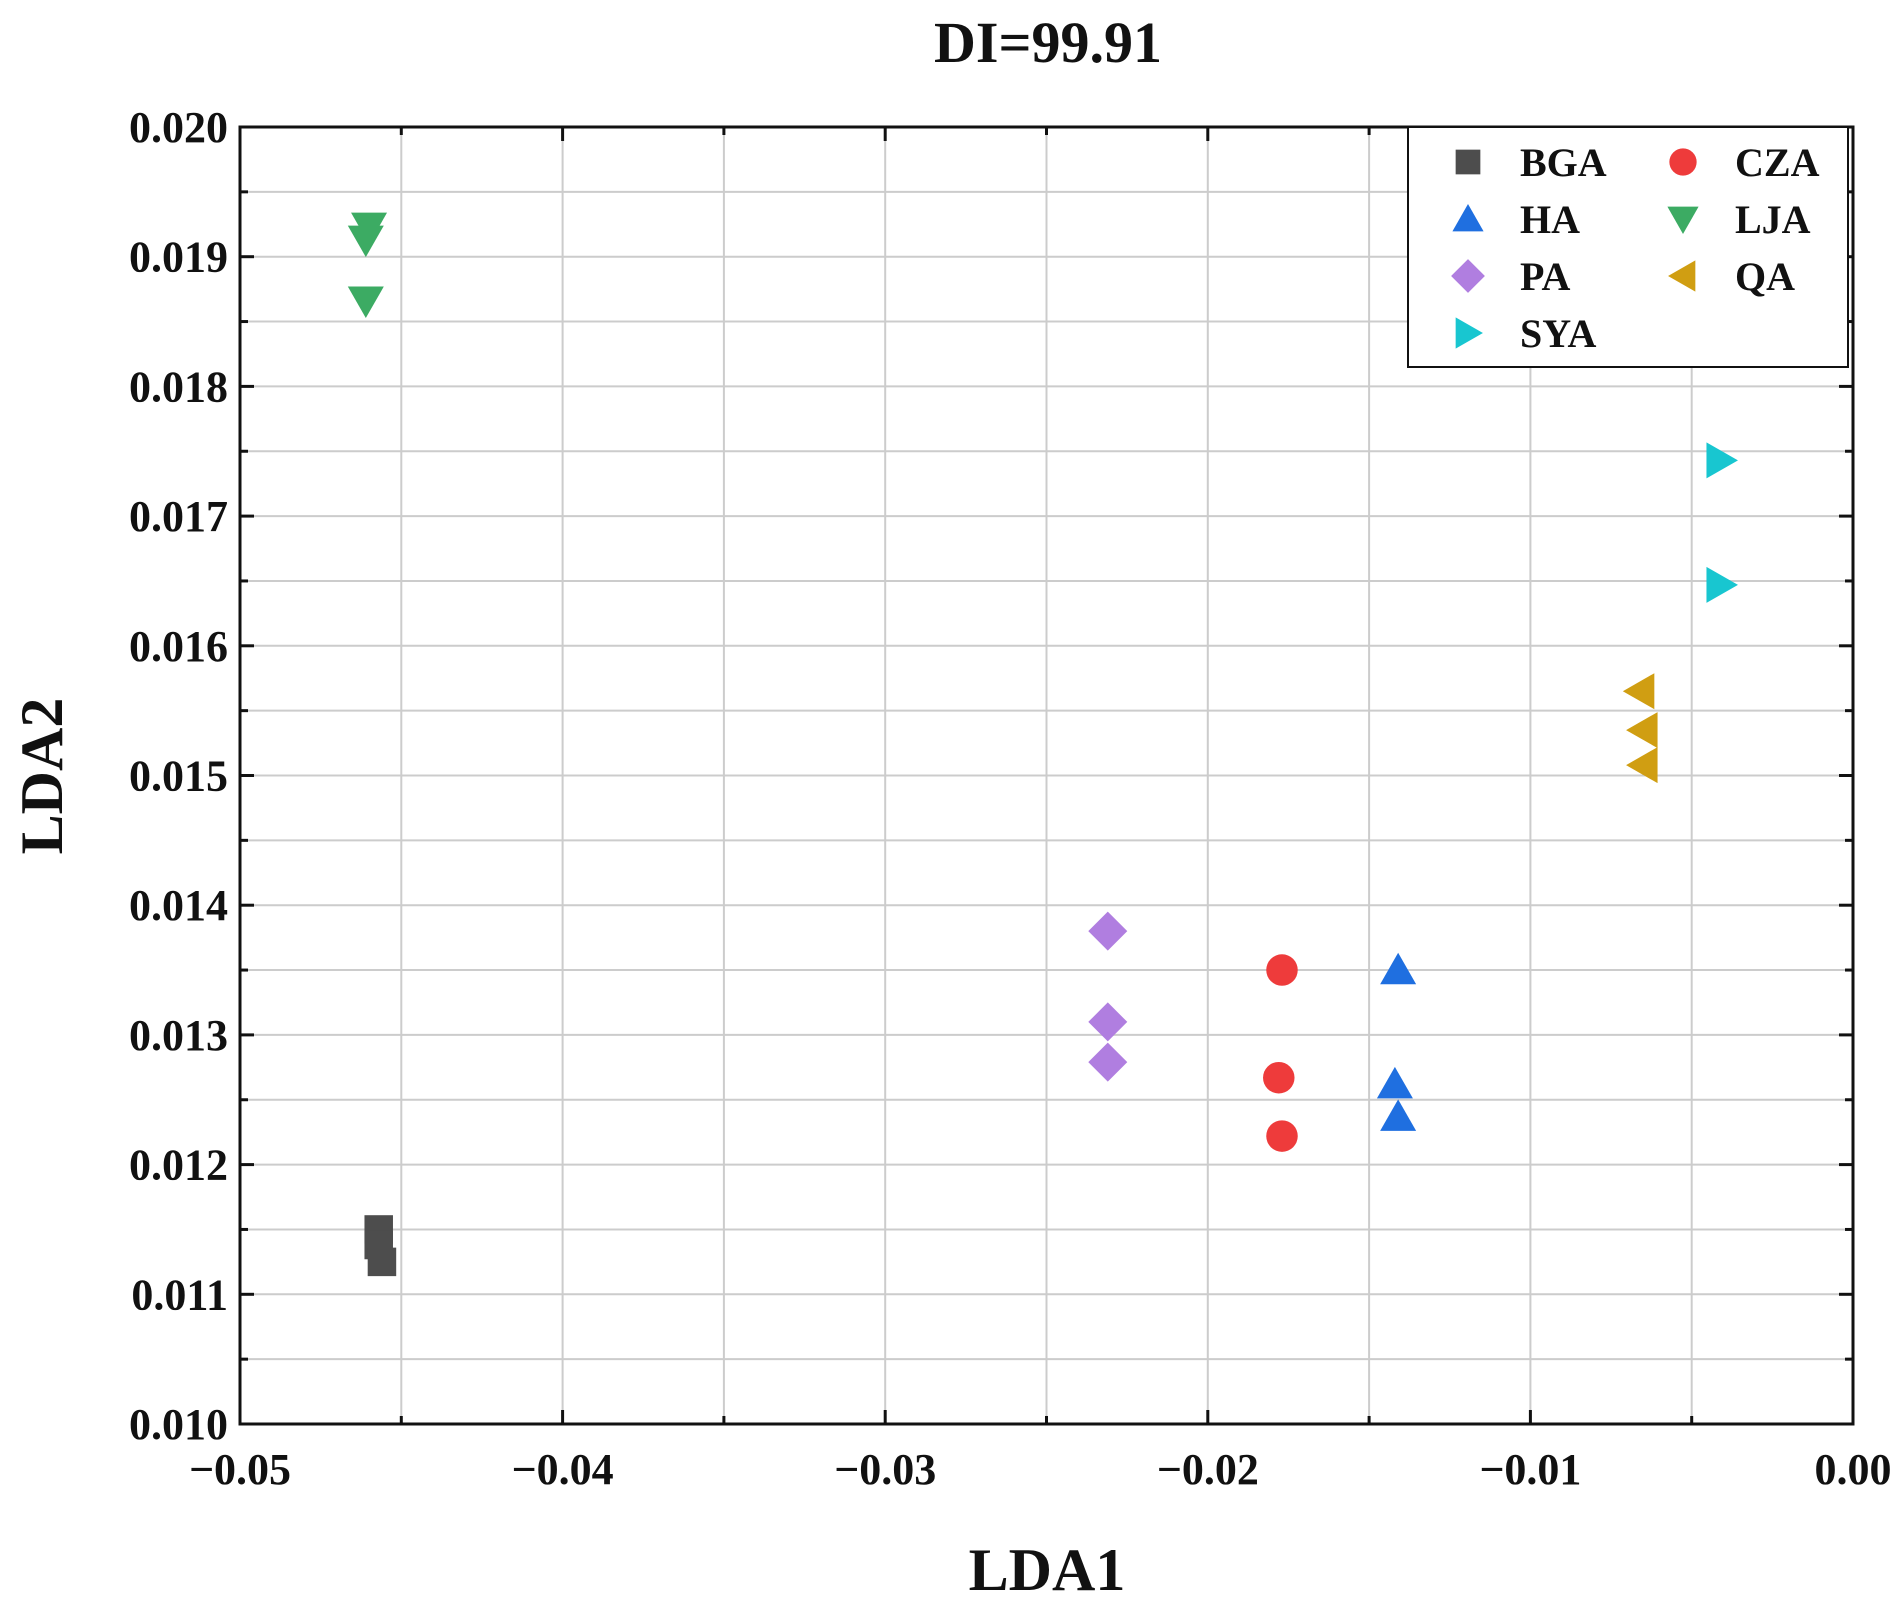 The width and height of the screenshot is (1902, 1608). What do you see at coordinates (1683, 162) in the screenshot?
I see `legend-marker-cza` at bounding box center [1683, 162].